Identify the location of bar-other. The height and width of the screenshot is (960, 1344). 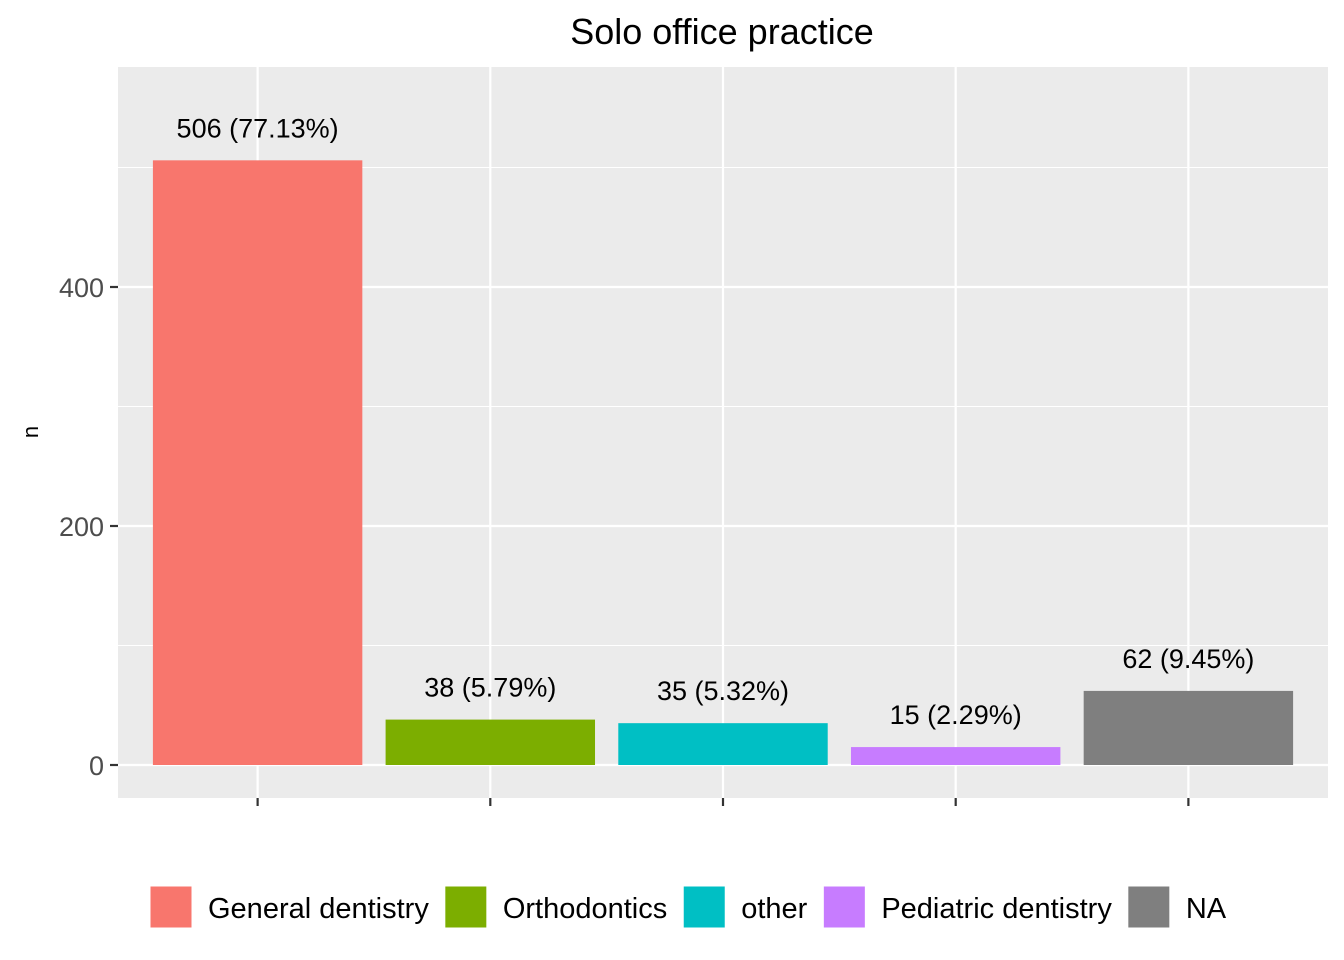
(723, 744).